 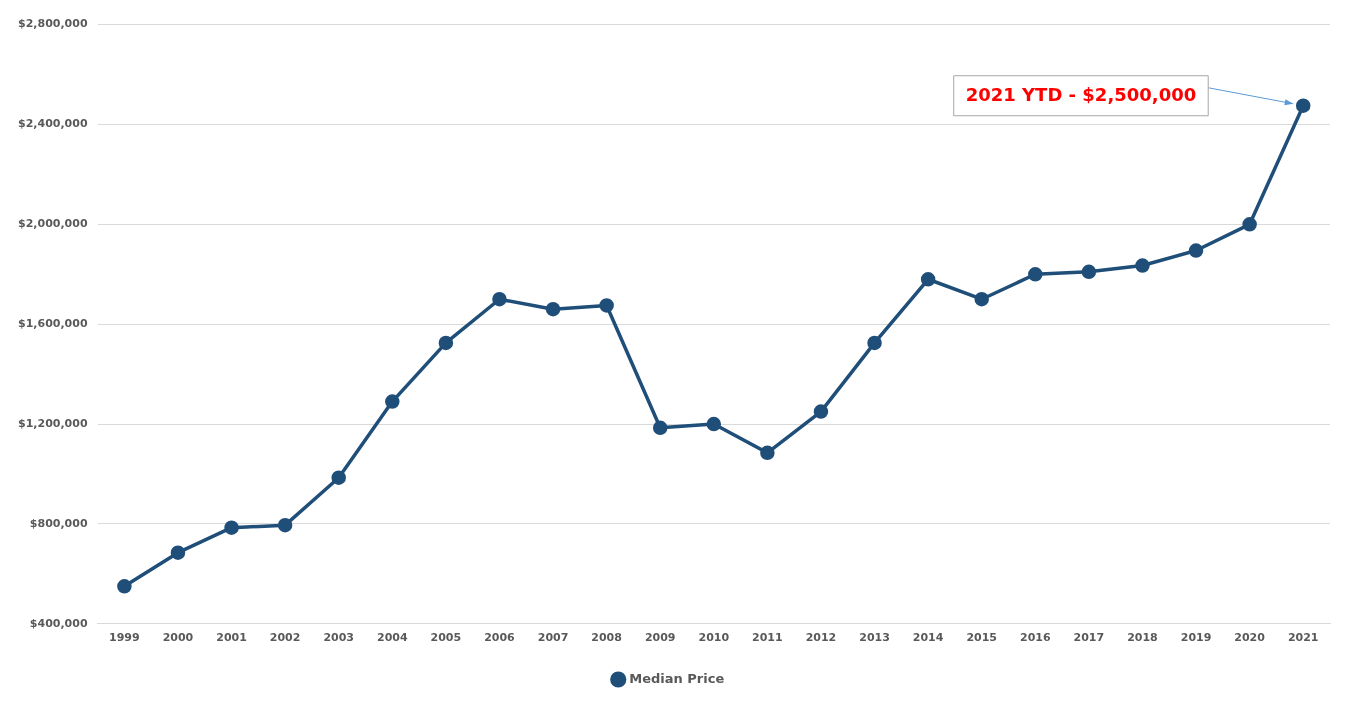 I want to click on x-tick-label: 2003, so click(x=339, y=638).